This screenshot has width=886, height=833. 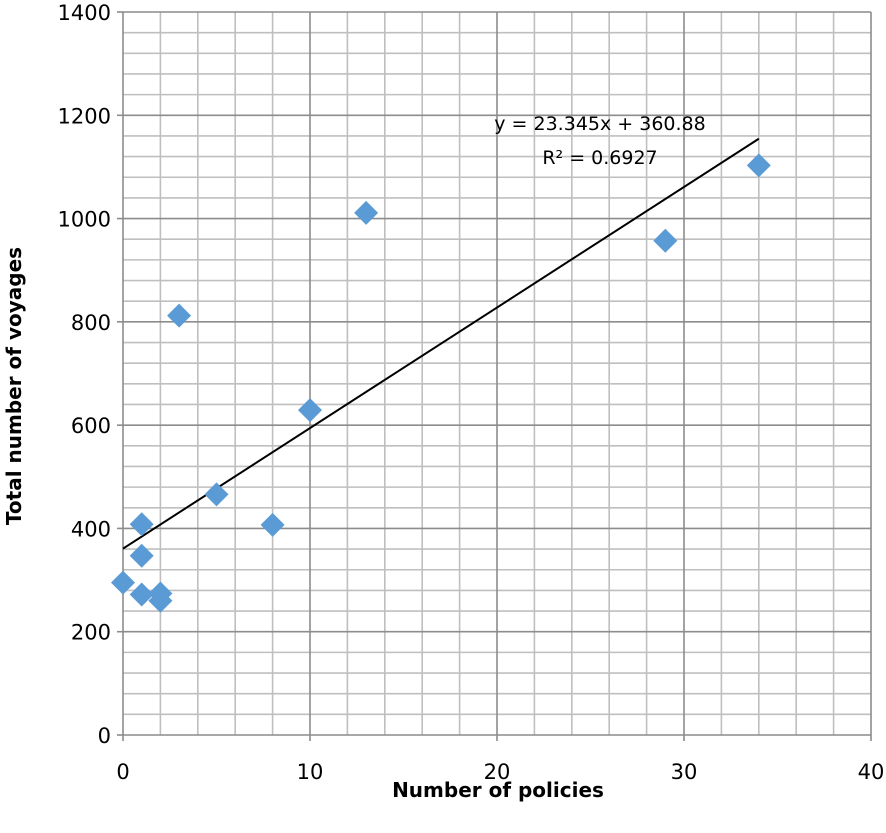 What do you see at coordinates (599, 124) in the screenshot?
I see `trendline-equation: y = 23.345x + 360.88` at bounding box center [599, 124].